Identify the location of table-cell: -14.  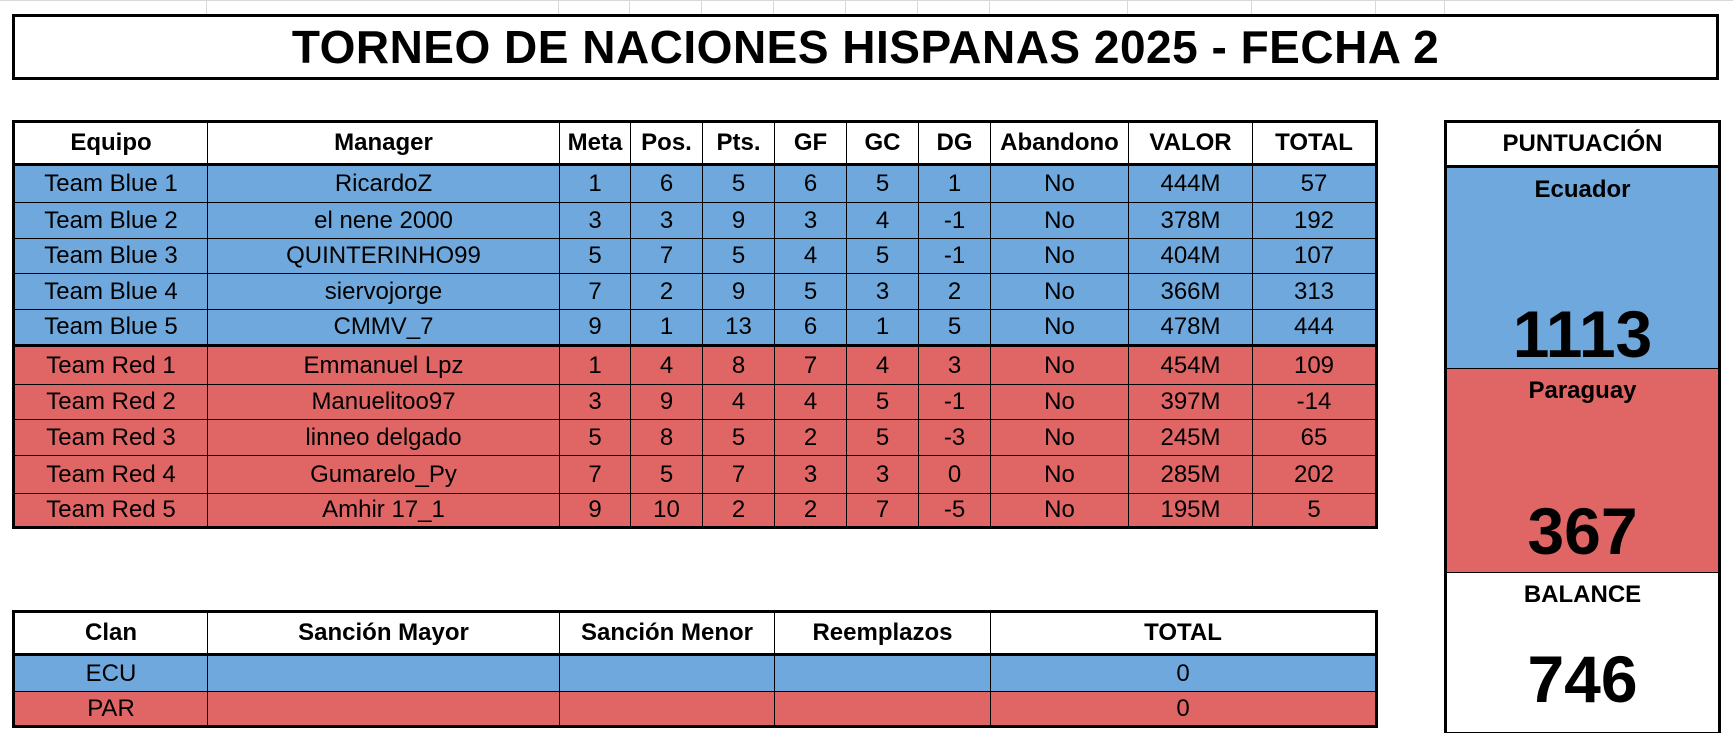
(1314, 402).